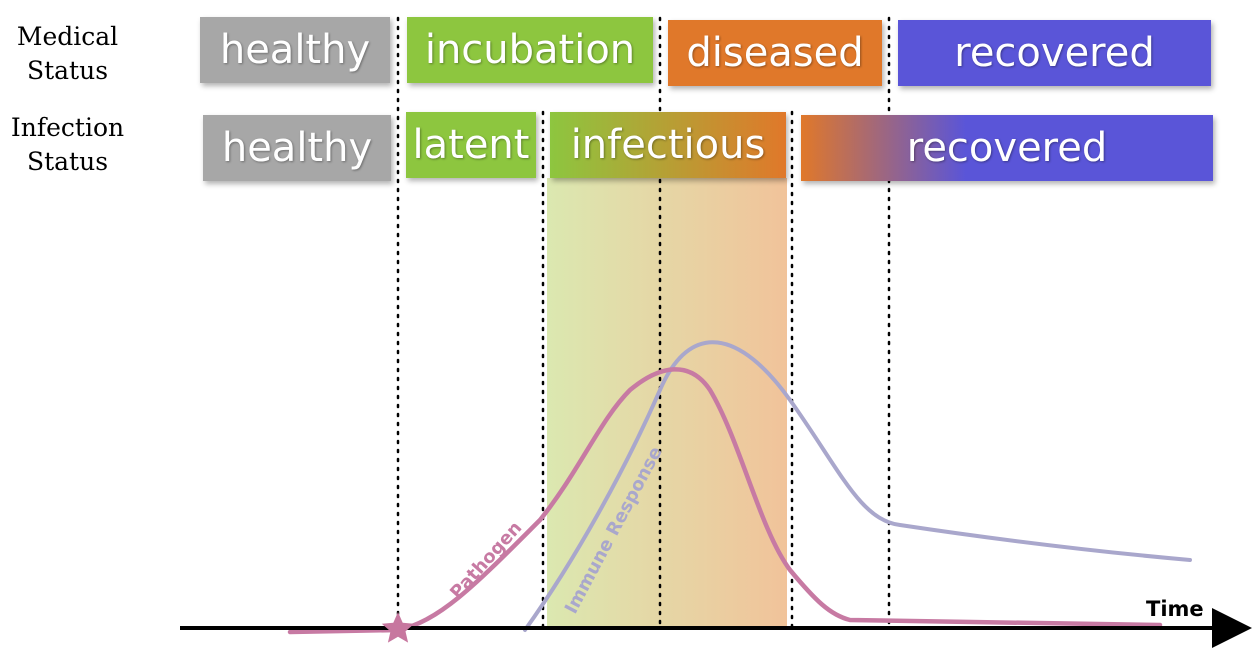 The image size is (1254, 660). What do you see at coordinates (486, 561) in the screenshot?
I see `pathogen-label: Pathogen` at bounding box center [486, 561].